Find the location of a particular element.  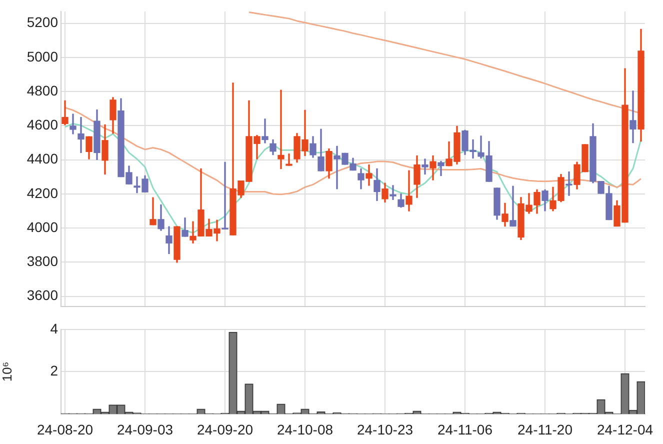

y-tick-label: 5200 is located at coordinates (42, 22).